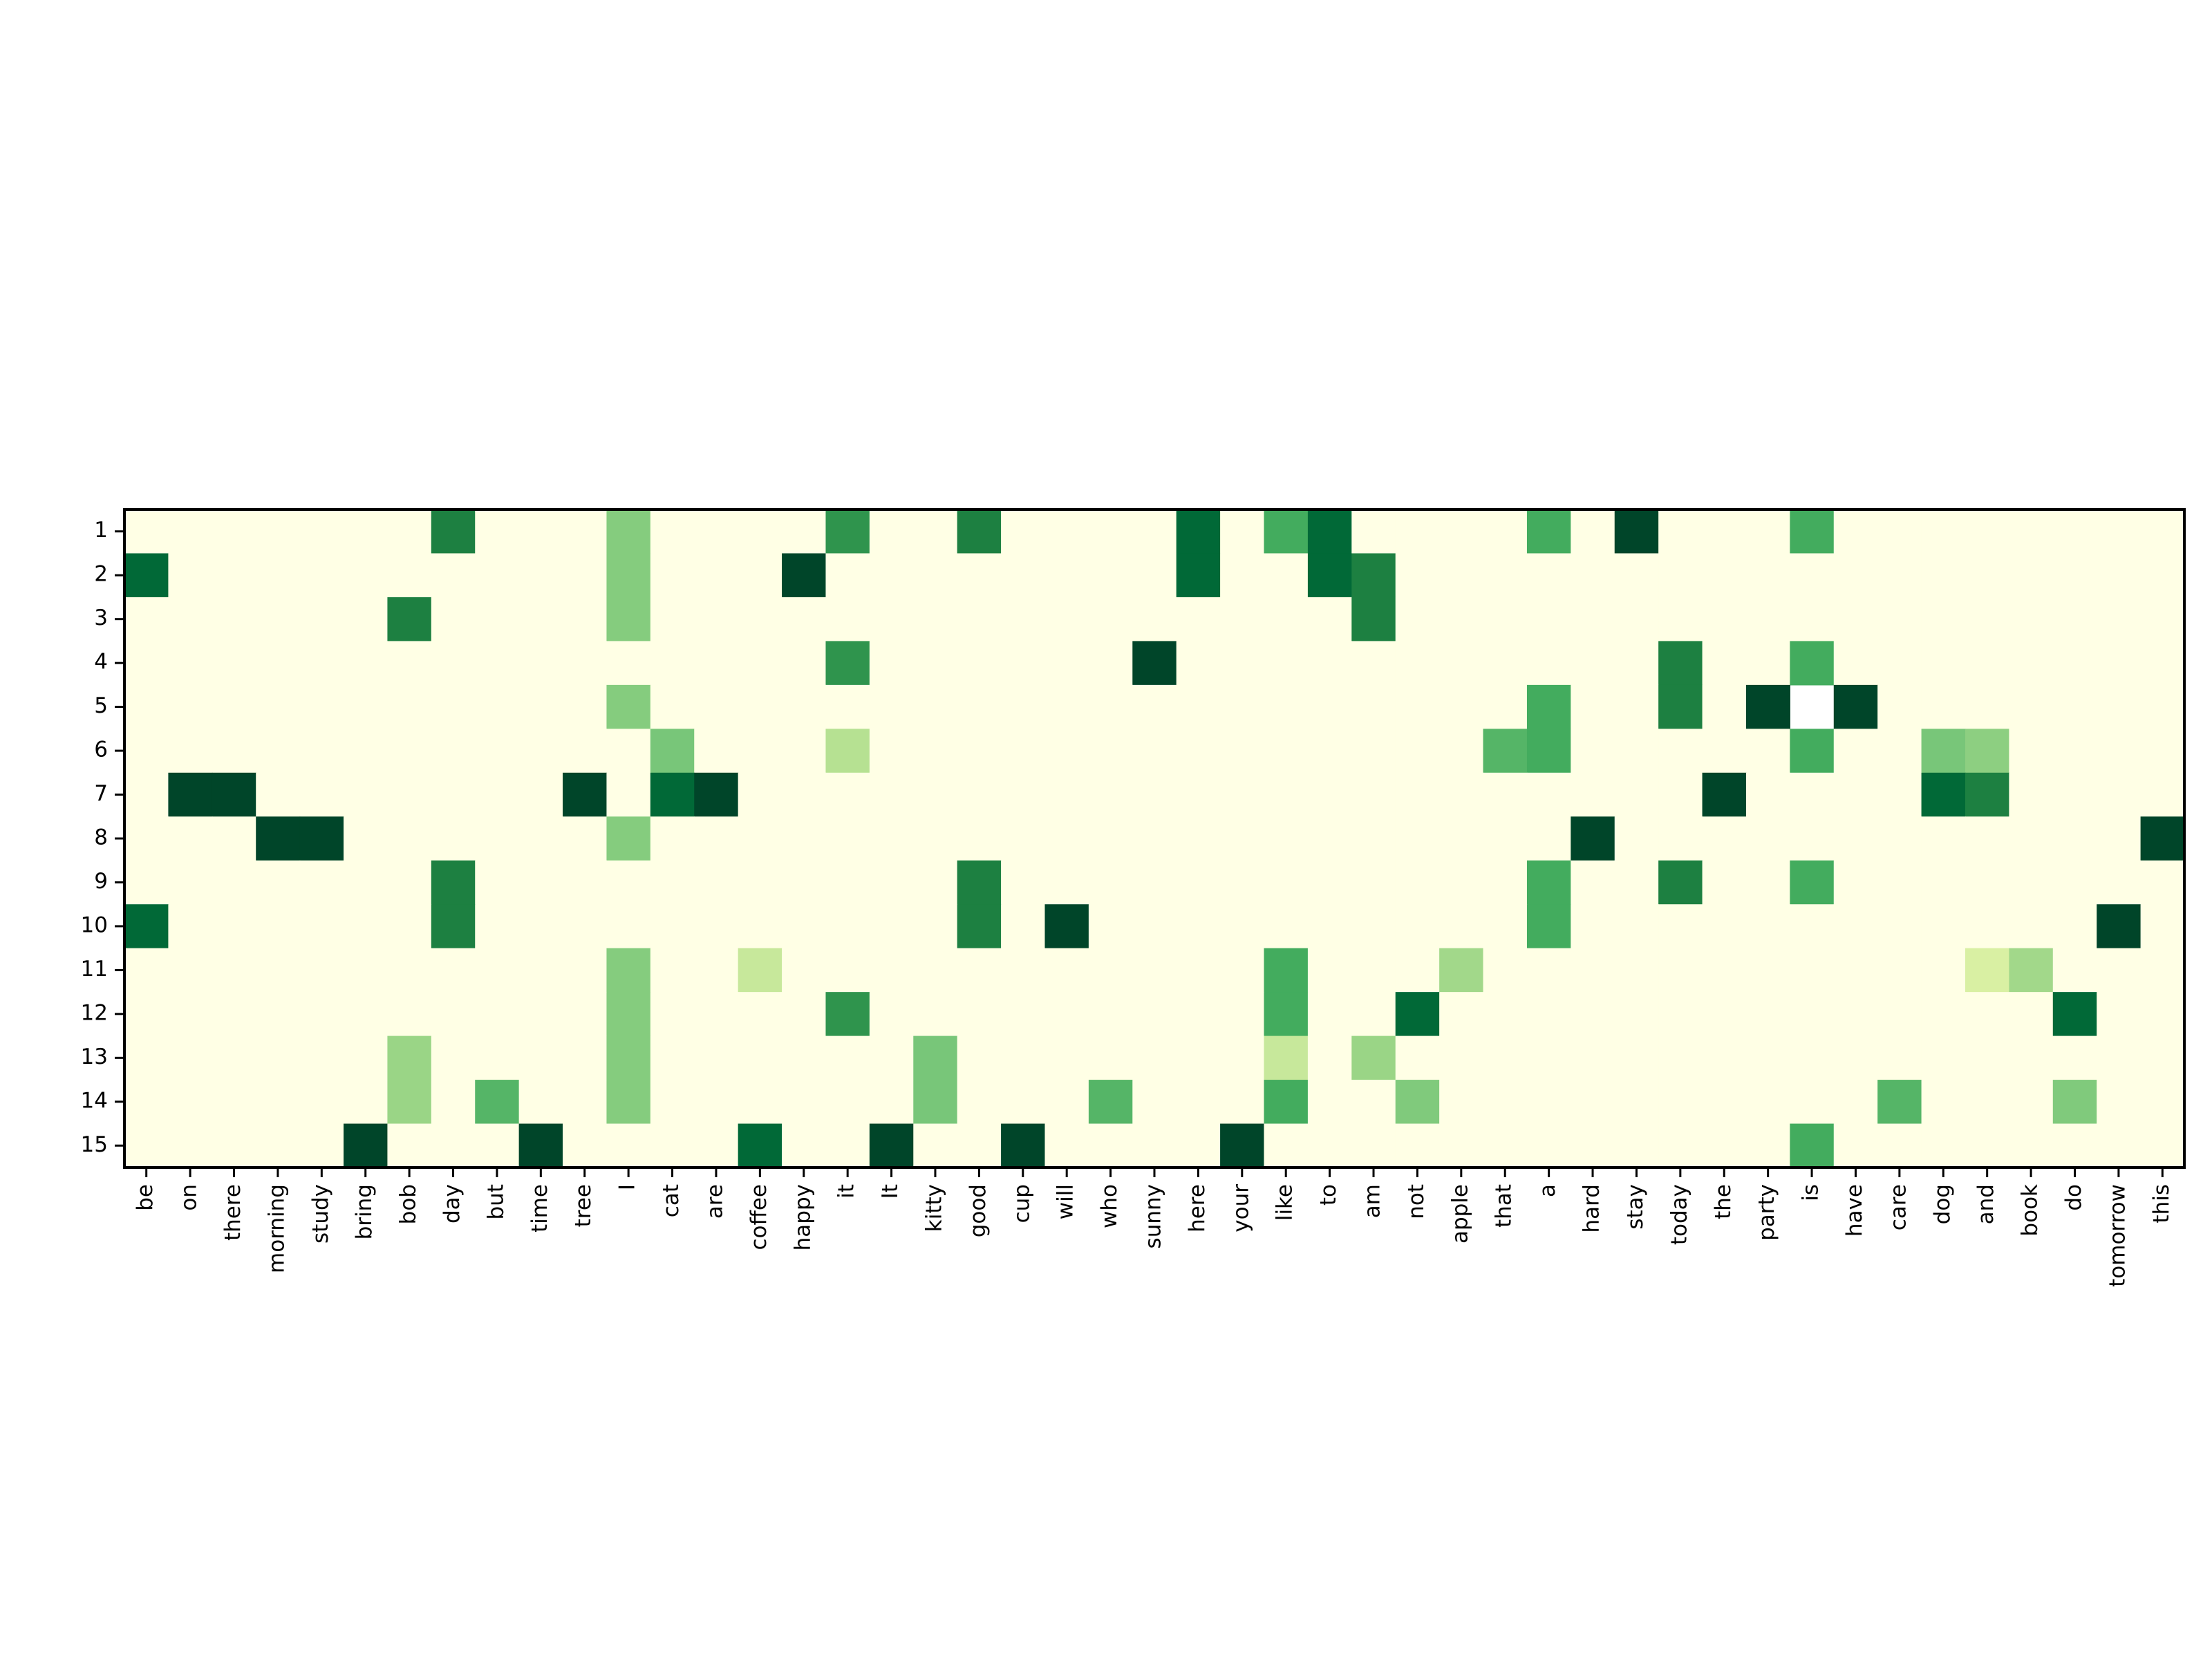  Describe the element at coordinates (101, 793) in the screenshot. I see `y-tick-label: 7` at that location.